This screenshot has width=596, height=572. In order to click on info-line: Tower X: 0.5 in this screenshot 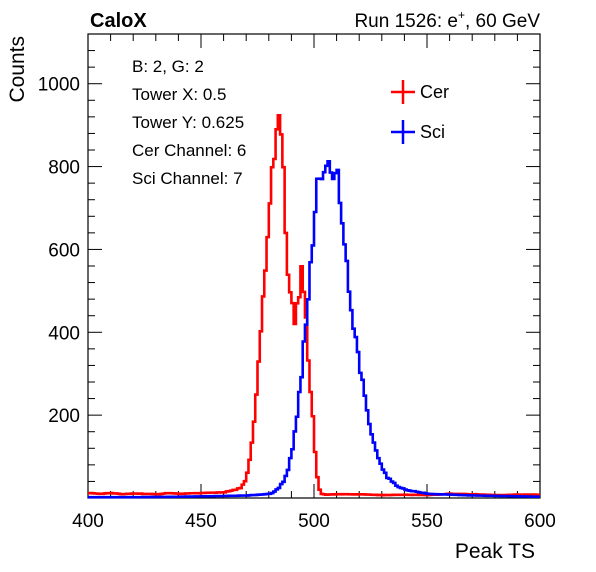, I will do `click(179, 94)`.